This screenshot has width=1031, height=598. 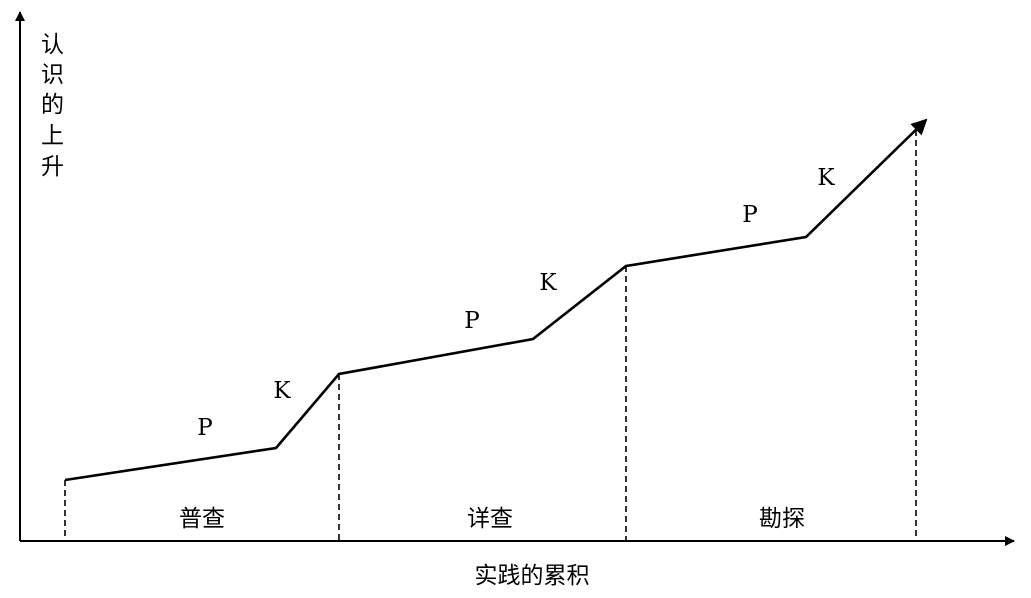 I want to click on y-label-char: 认, so click(x=52, y=45).